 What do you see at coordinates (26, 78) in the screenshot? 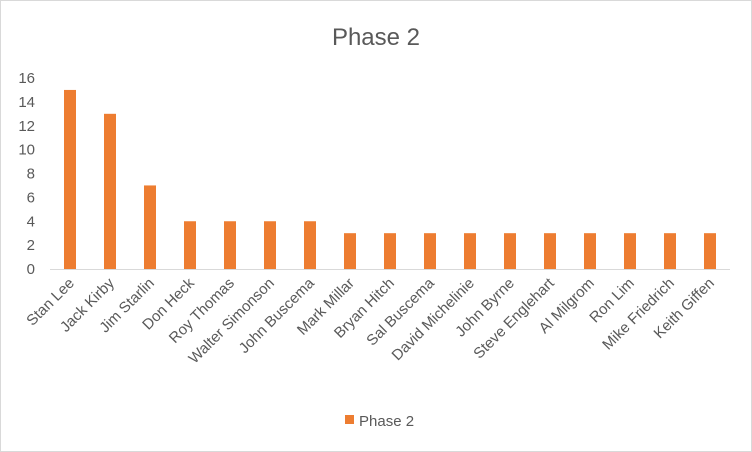
I see `y-tick-label: 16` at bounding box center [26, 78].